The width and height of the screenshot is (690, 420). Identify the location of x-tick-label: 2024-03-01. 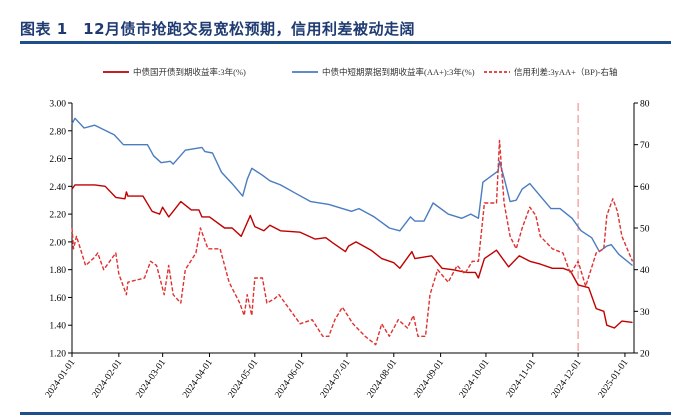
(151, 379).